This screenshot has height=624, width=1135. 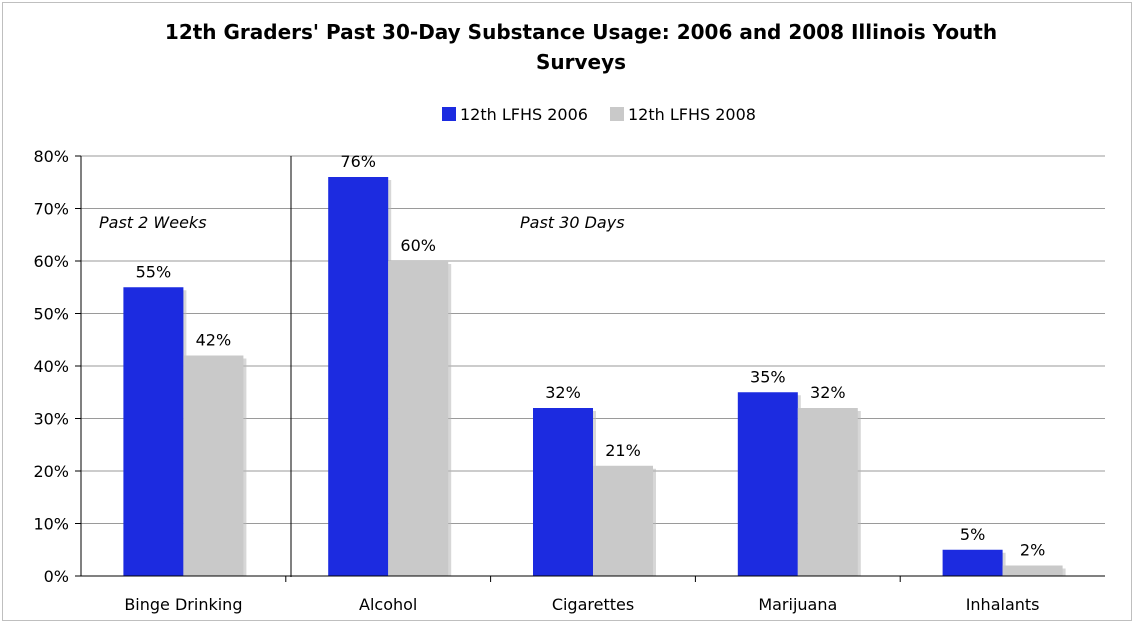 What do you see at coordinates (183, 604) in the screenshot?
I see `x-category-label: Binge Drinking` at bounding box center [183, 604].